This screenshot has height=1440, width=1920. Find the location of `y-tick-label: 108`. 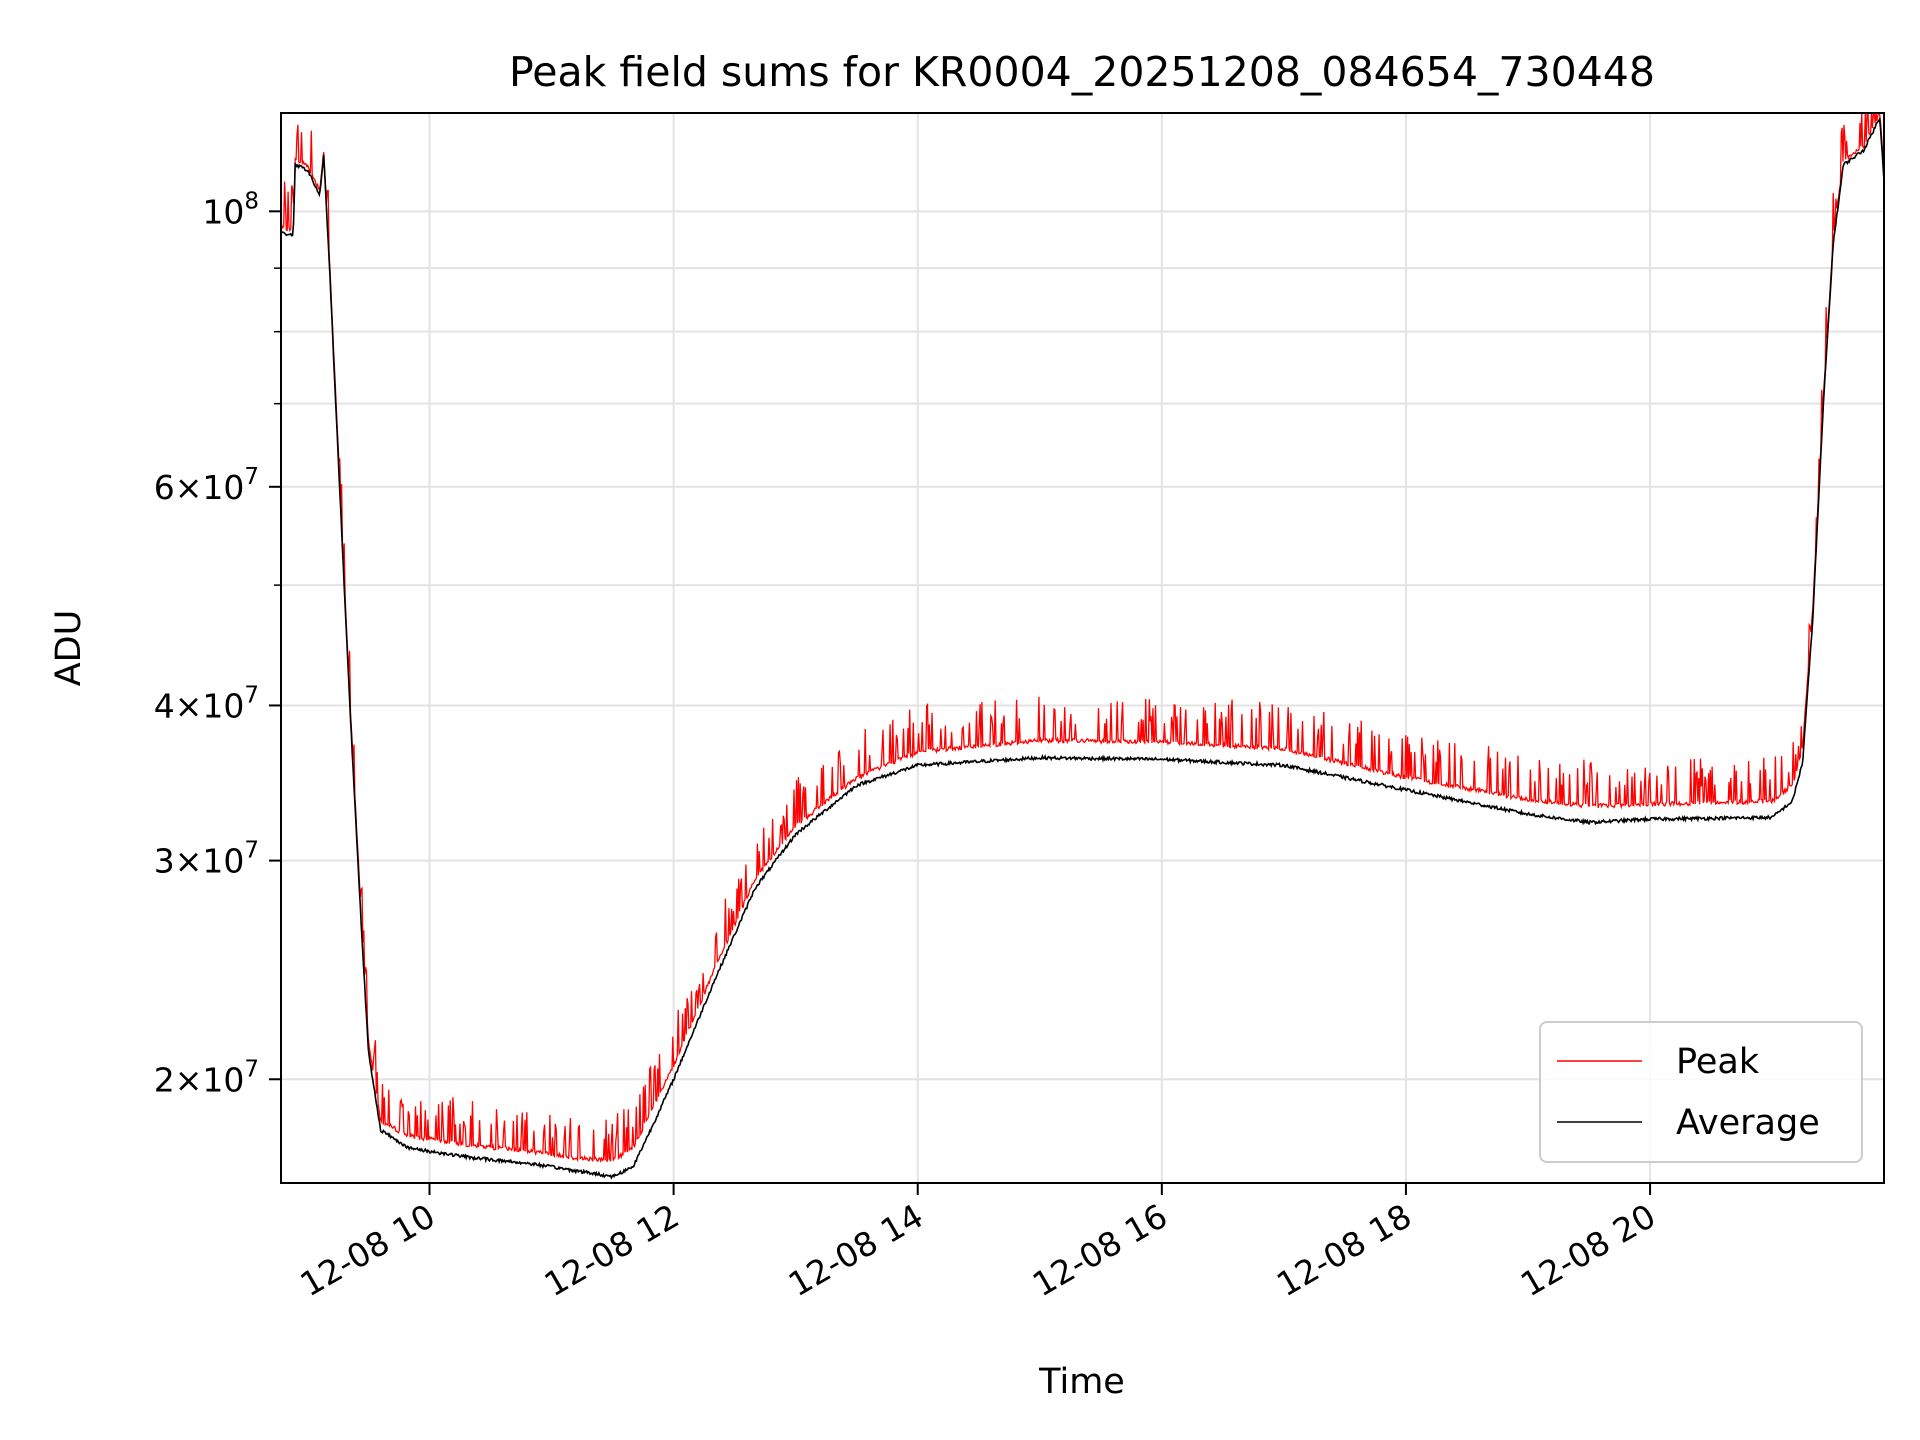

y-tick-label: 108 is located at coordinates (230, 209).